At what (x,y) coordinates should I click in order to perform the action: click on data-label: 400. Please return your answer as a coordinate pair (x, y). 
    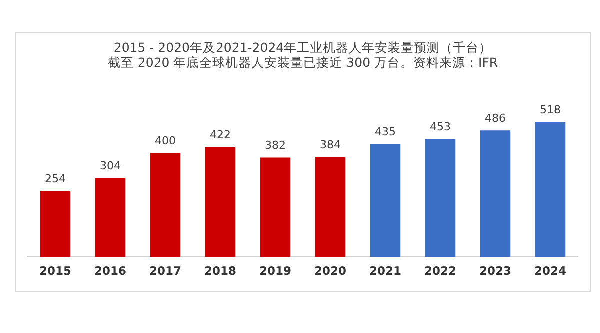
    Looking at the image, I should click on (165, 141).